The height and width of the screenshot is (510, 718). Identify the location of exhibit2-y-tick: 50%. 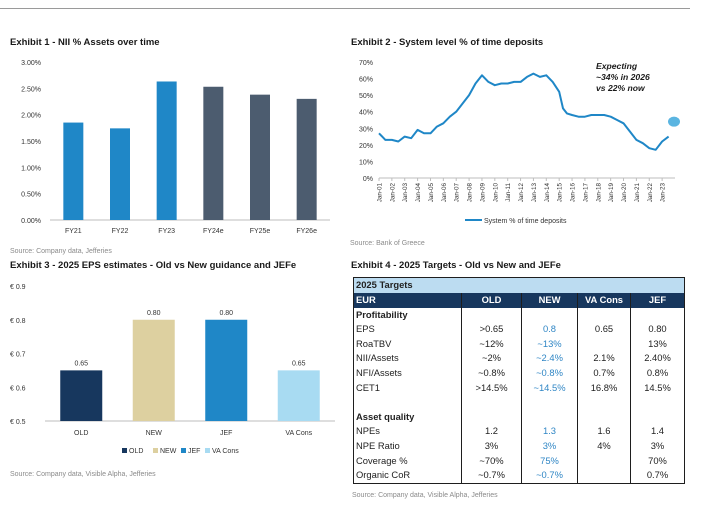
(366, 96).